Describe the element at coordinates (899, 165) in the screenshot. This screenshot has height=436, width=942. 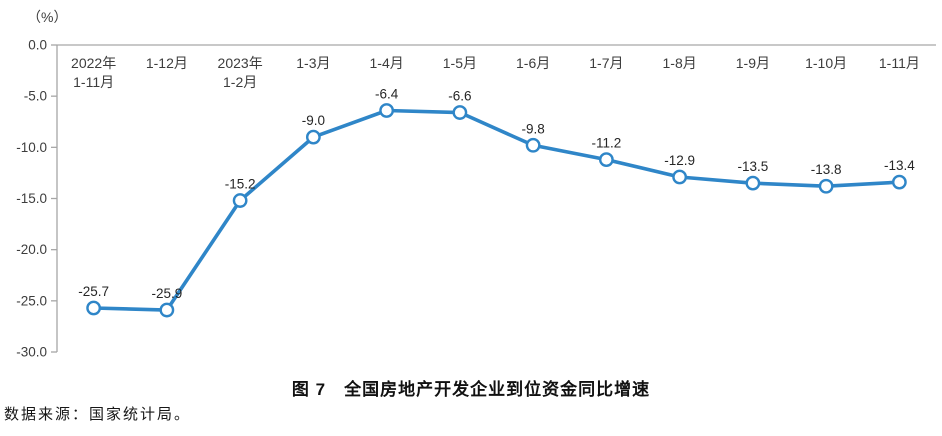
I see `data-label: -13.4` at that location.